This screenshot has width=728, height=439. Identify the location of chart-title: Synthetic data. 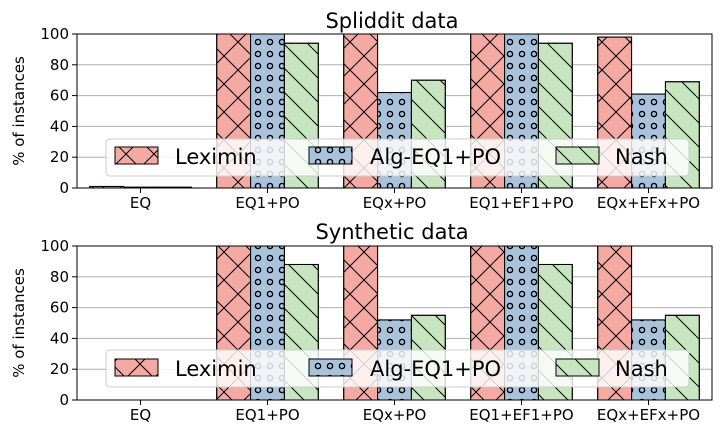
(391, 232).